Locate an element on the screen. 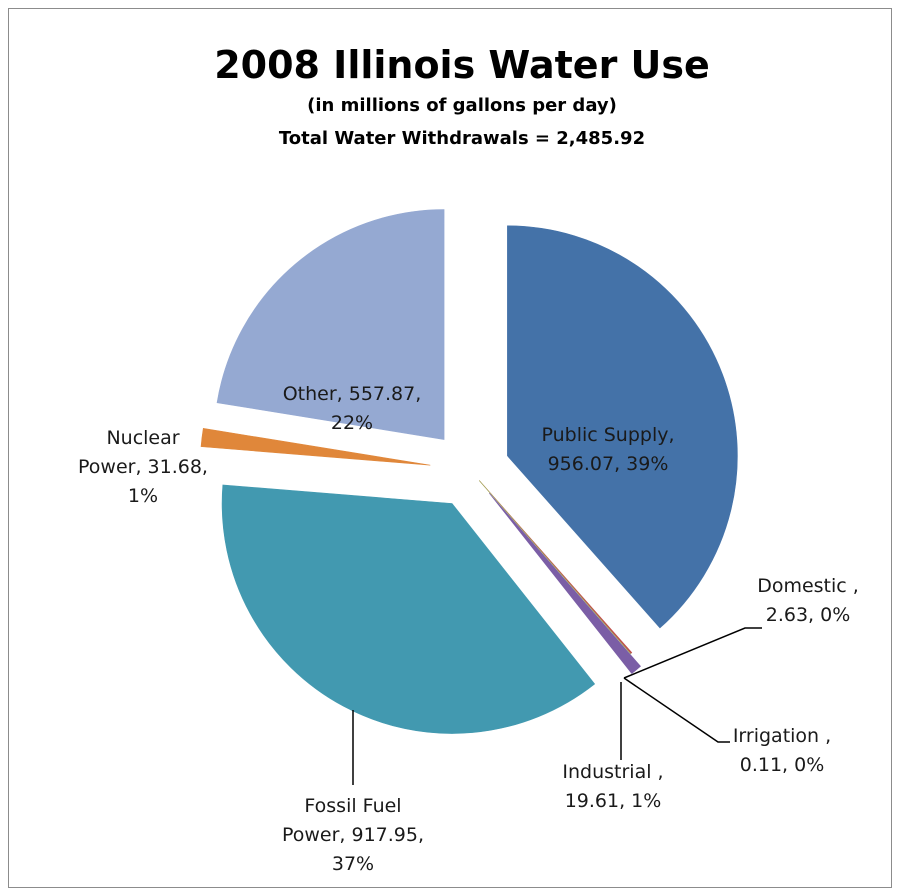 The height and width of the screenshot is (888, 900). data-label-irrigation: Irrigation , 0.11, 0% is located at coordinates (782, 750).